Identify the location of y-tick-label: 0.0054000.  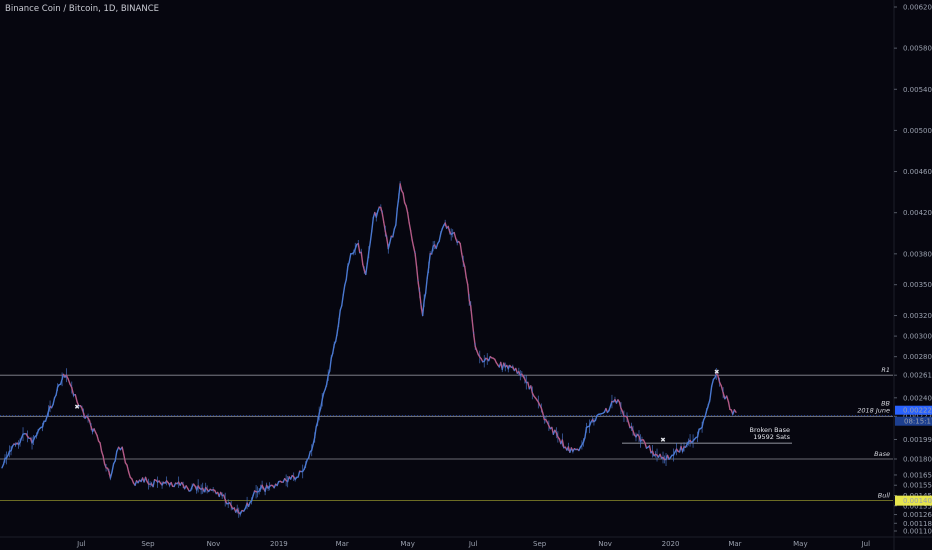
(917, 90).